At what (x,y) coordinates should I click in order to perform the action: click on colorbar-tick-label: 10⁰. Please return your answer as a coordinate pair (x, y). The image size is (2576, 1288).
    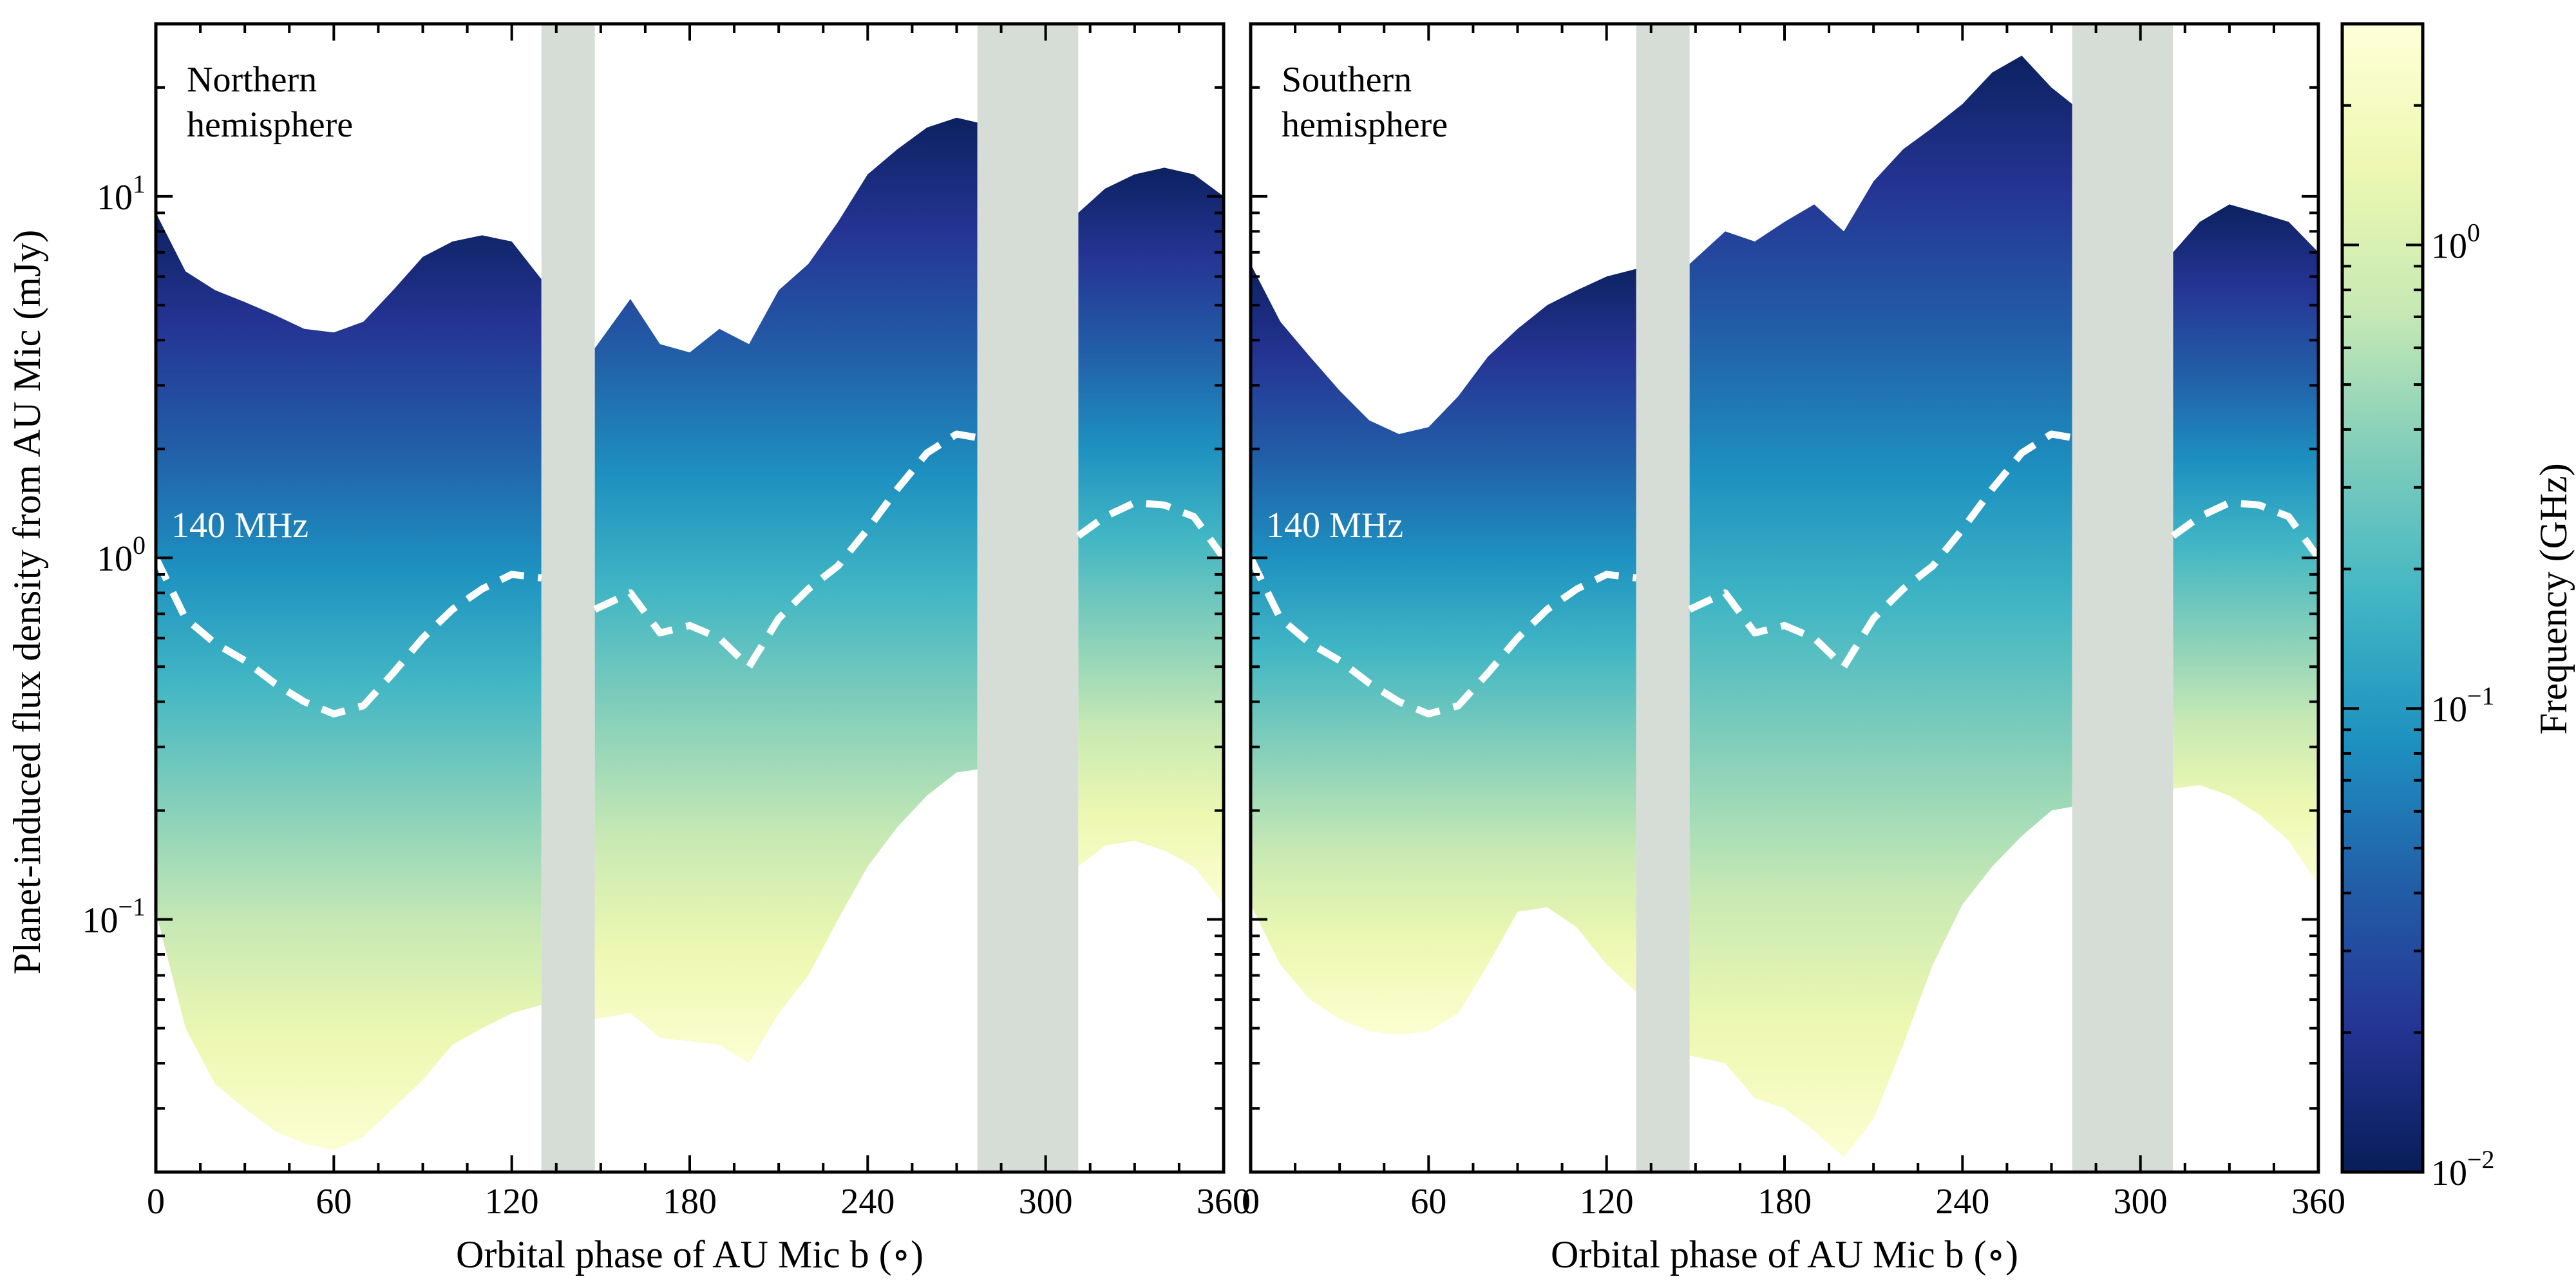
    Looking at the image, I should click on (2456, 242).